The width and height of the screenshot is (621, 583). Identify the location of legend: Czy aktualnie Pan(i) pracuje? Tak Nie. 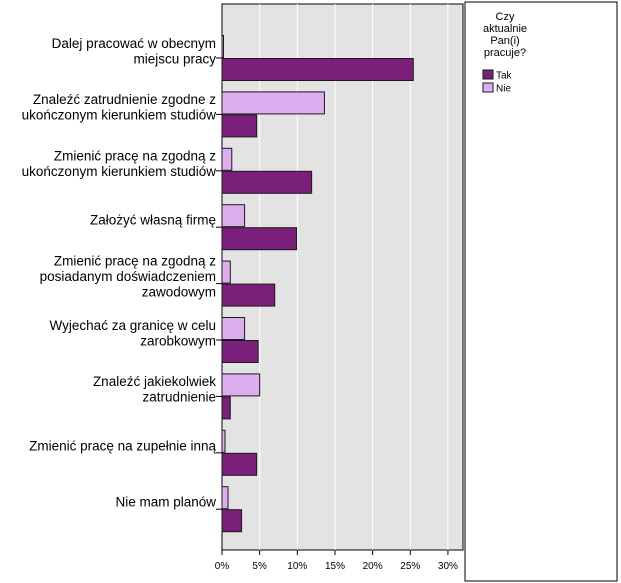
(504, 53).